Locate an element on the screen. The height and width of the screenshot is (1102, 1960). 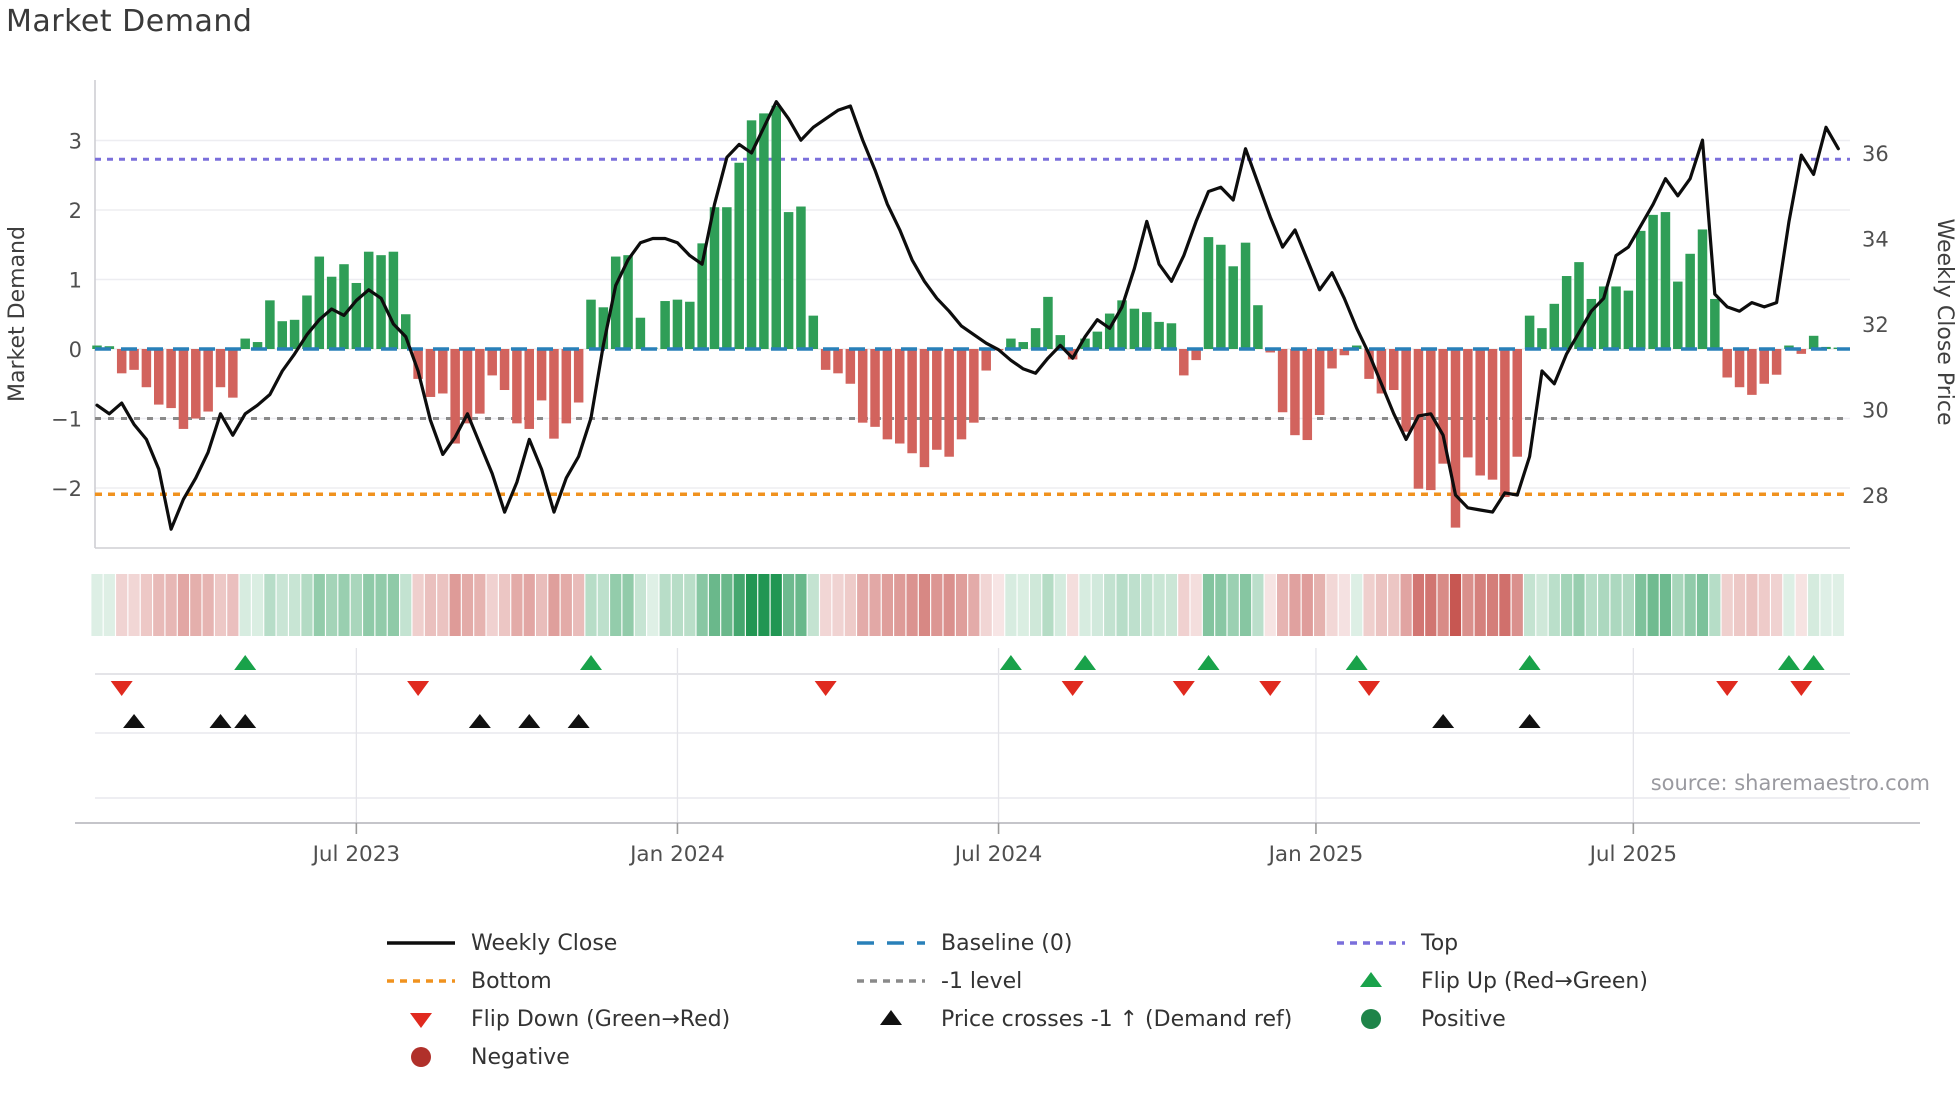
svg-text: 36 is located at coordinates (1875, 154).